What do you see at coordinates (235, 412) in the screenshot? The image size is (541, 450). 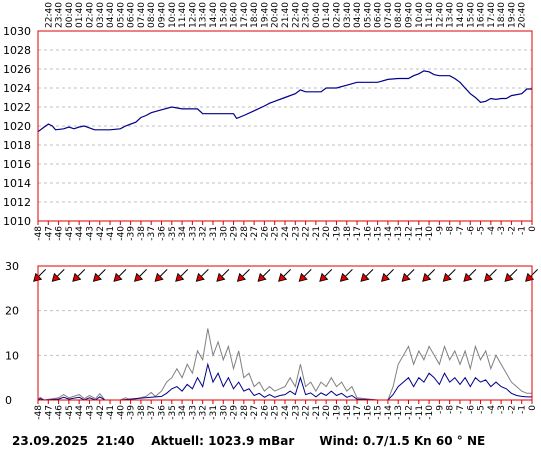 I see `wind-x-tick-label: -29` at bounding box center [235, 412].